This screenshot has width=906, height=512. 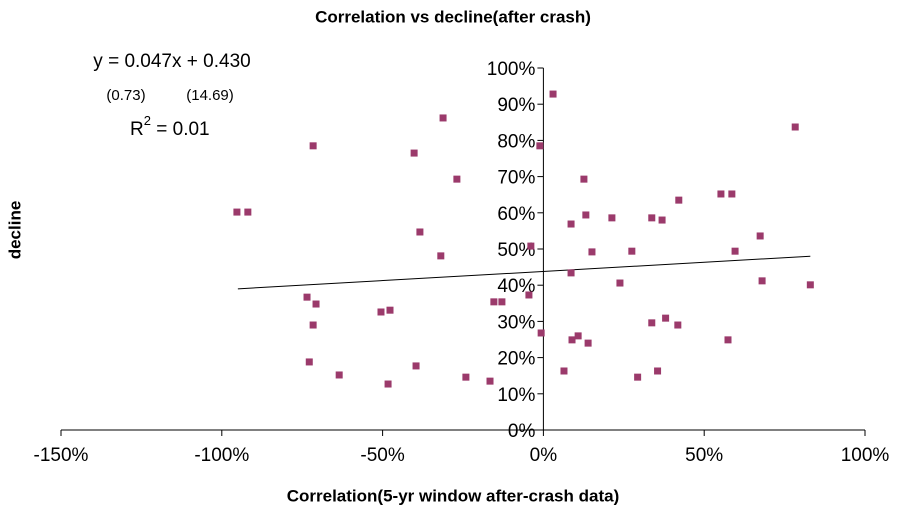 I want to click on y-tick-label: 90%, so click(x=516, y=105).